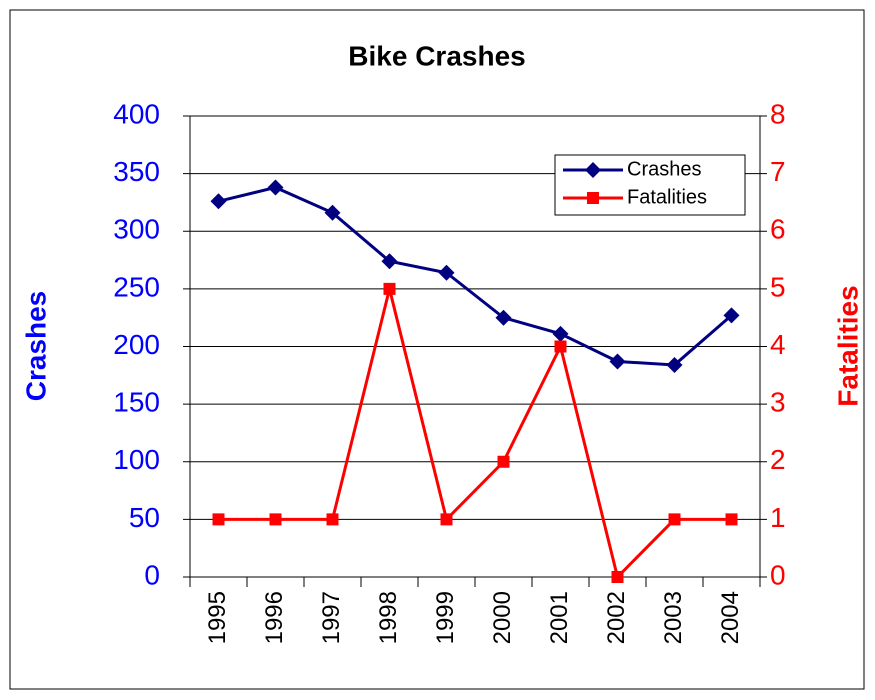  Describe the element at coordinates (274, 617) in the screenshot. I see `x-tick-label: 1996` at that location.